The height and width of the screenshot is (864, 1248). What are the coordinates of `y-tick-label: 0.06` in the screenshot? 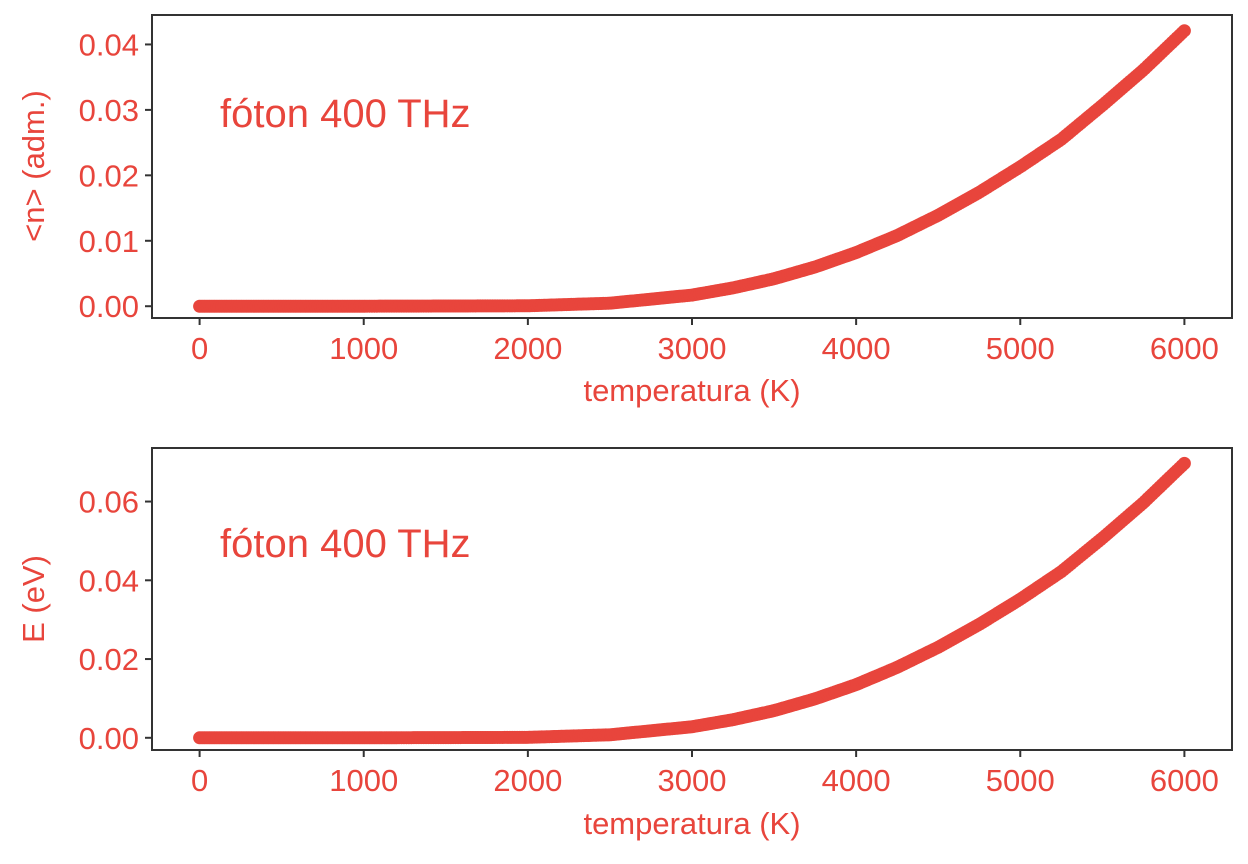 It's located at (109, 502).